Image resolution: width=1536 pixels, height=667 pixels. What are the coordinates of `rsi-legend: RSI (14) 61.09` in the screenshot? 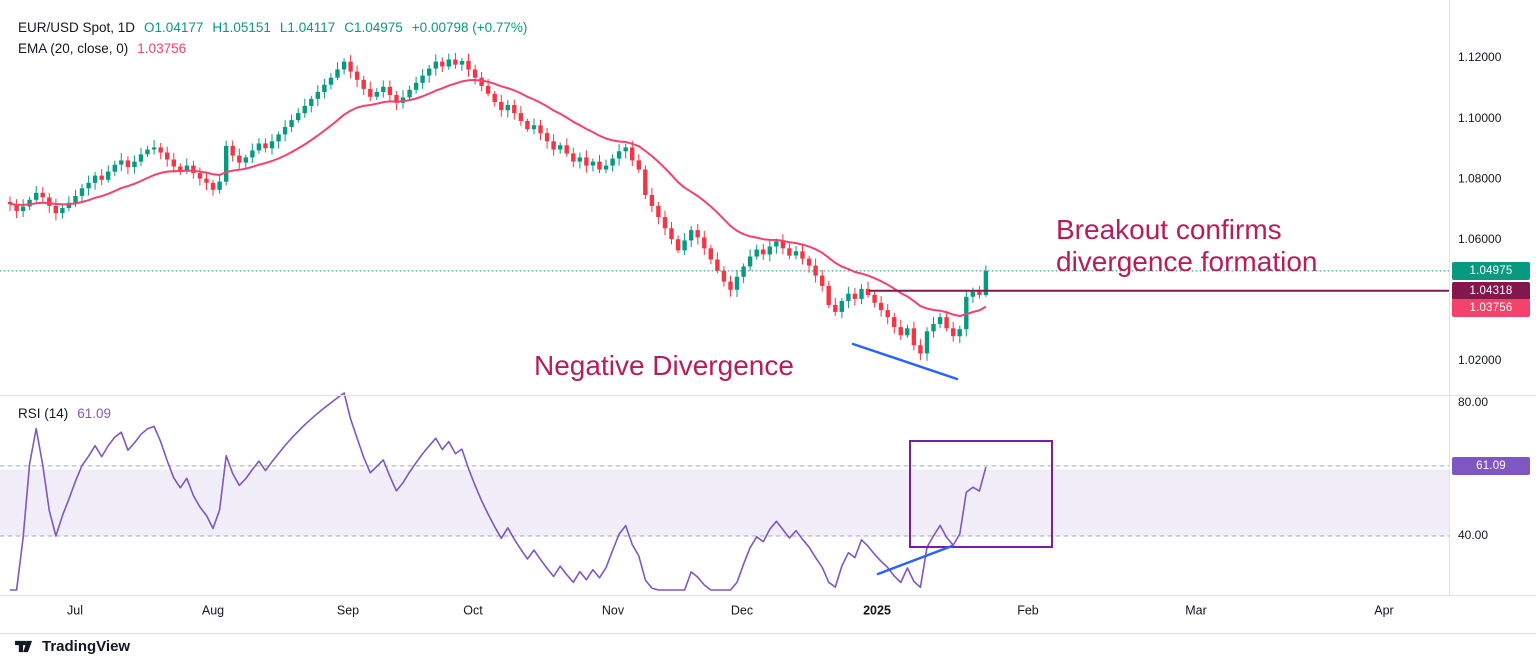 It's located at (64, 413).